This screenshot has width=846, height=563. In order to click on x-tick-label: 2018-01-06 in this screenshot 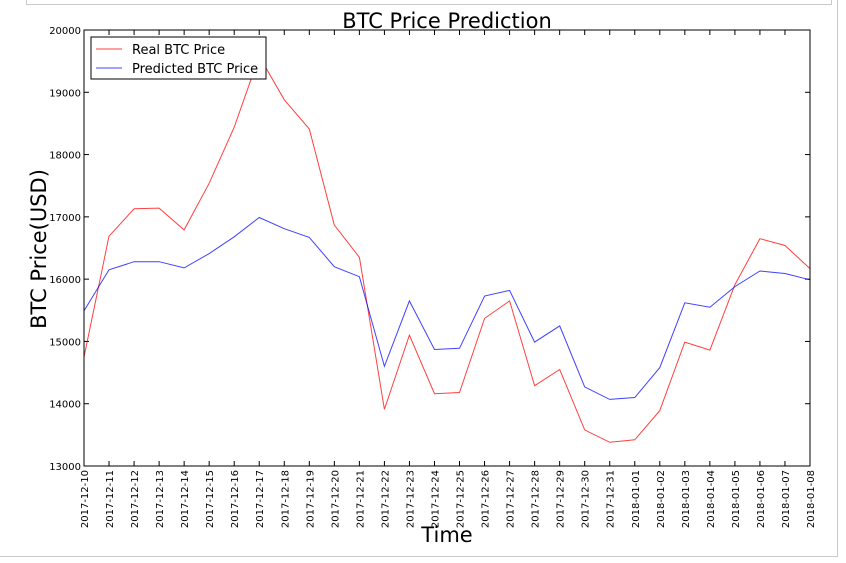, I will do `click(761, 499)`.